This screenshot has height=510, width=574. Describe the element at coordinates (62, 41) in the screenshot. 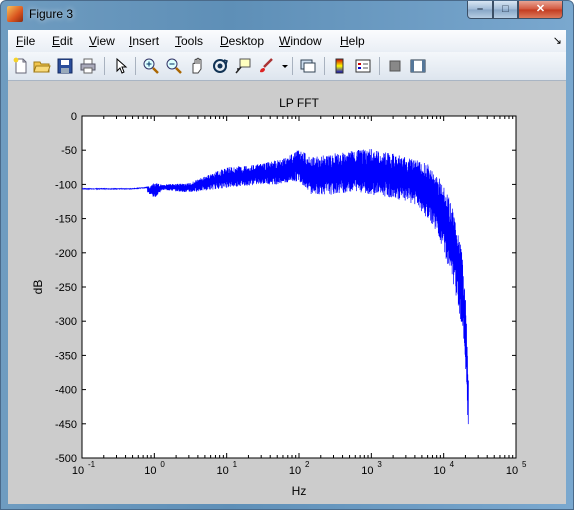

I see `menu-edit: Edit` at that location.